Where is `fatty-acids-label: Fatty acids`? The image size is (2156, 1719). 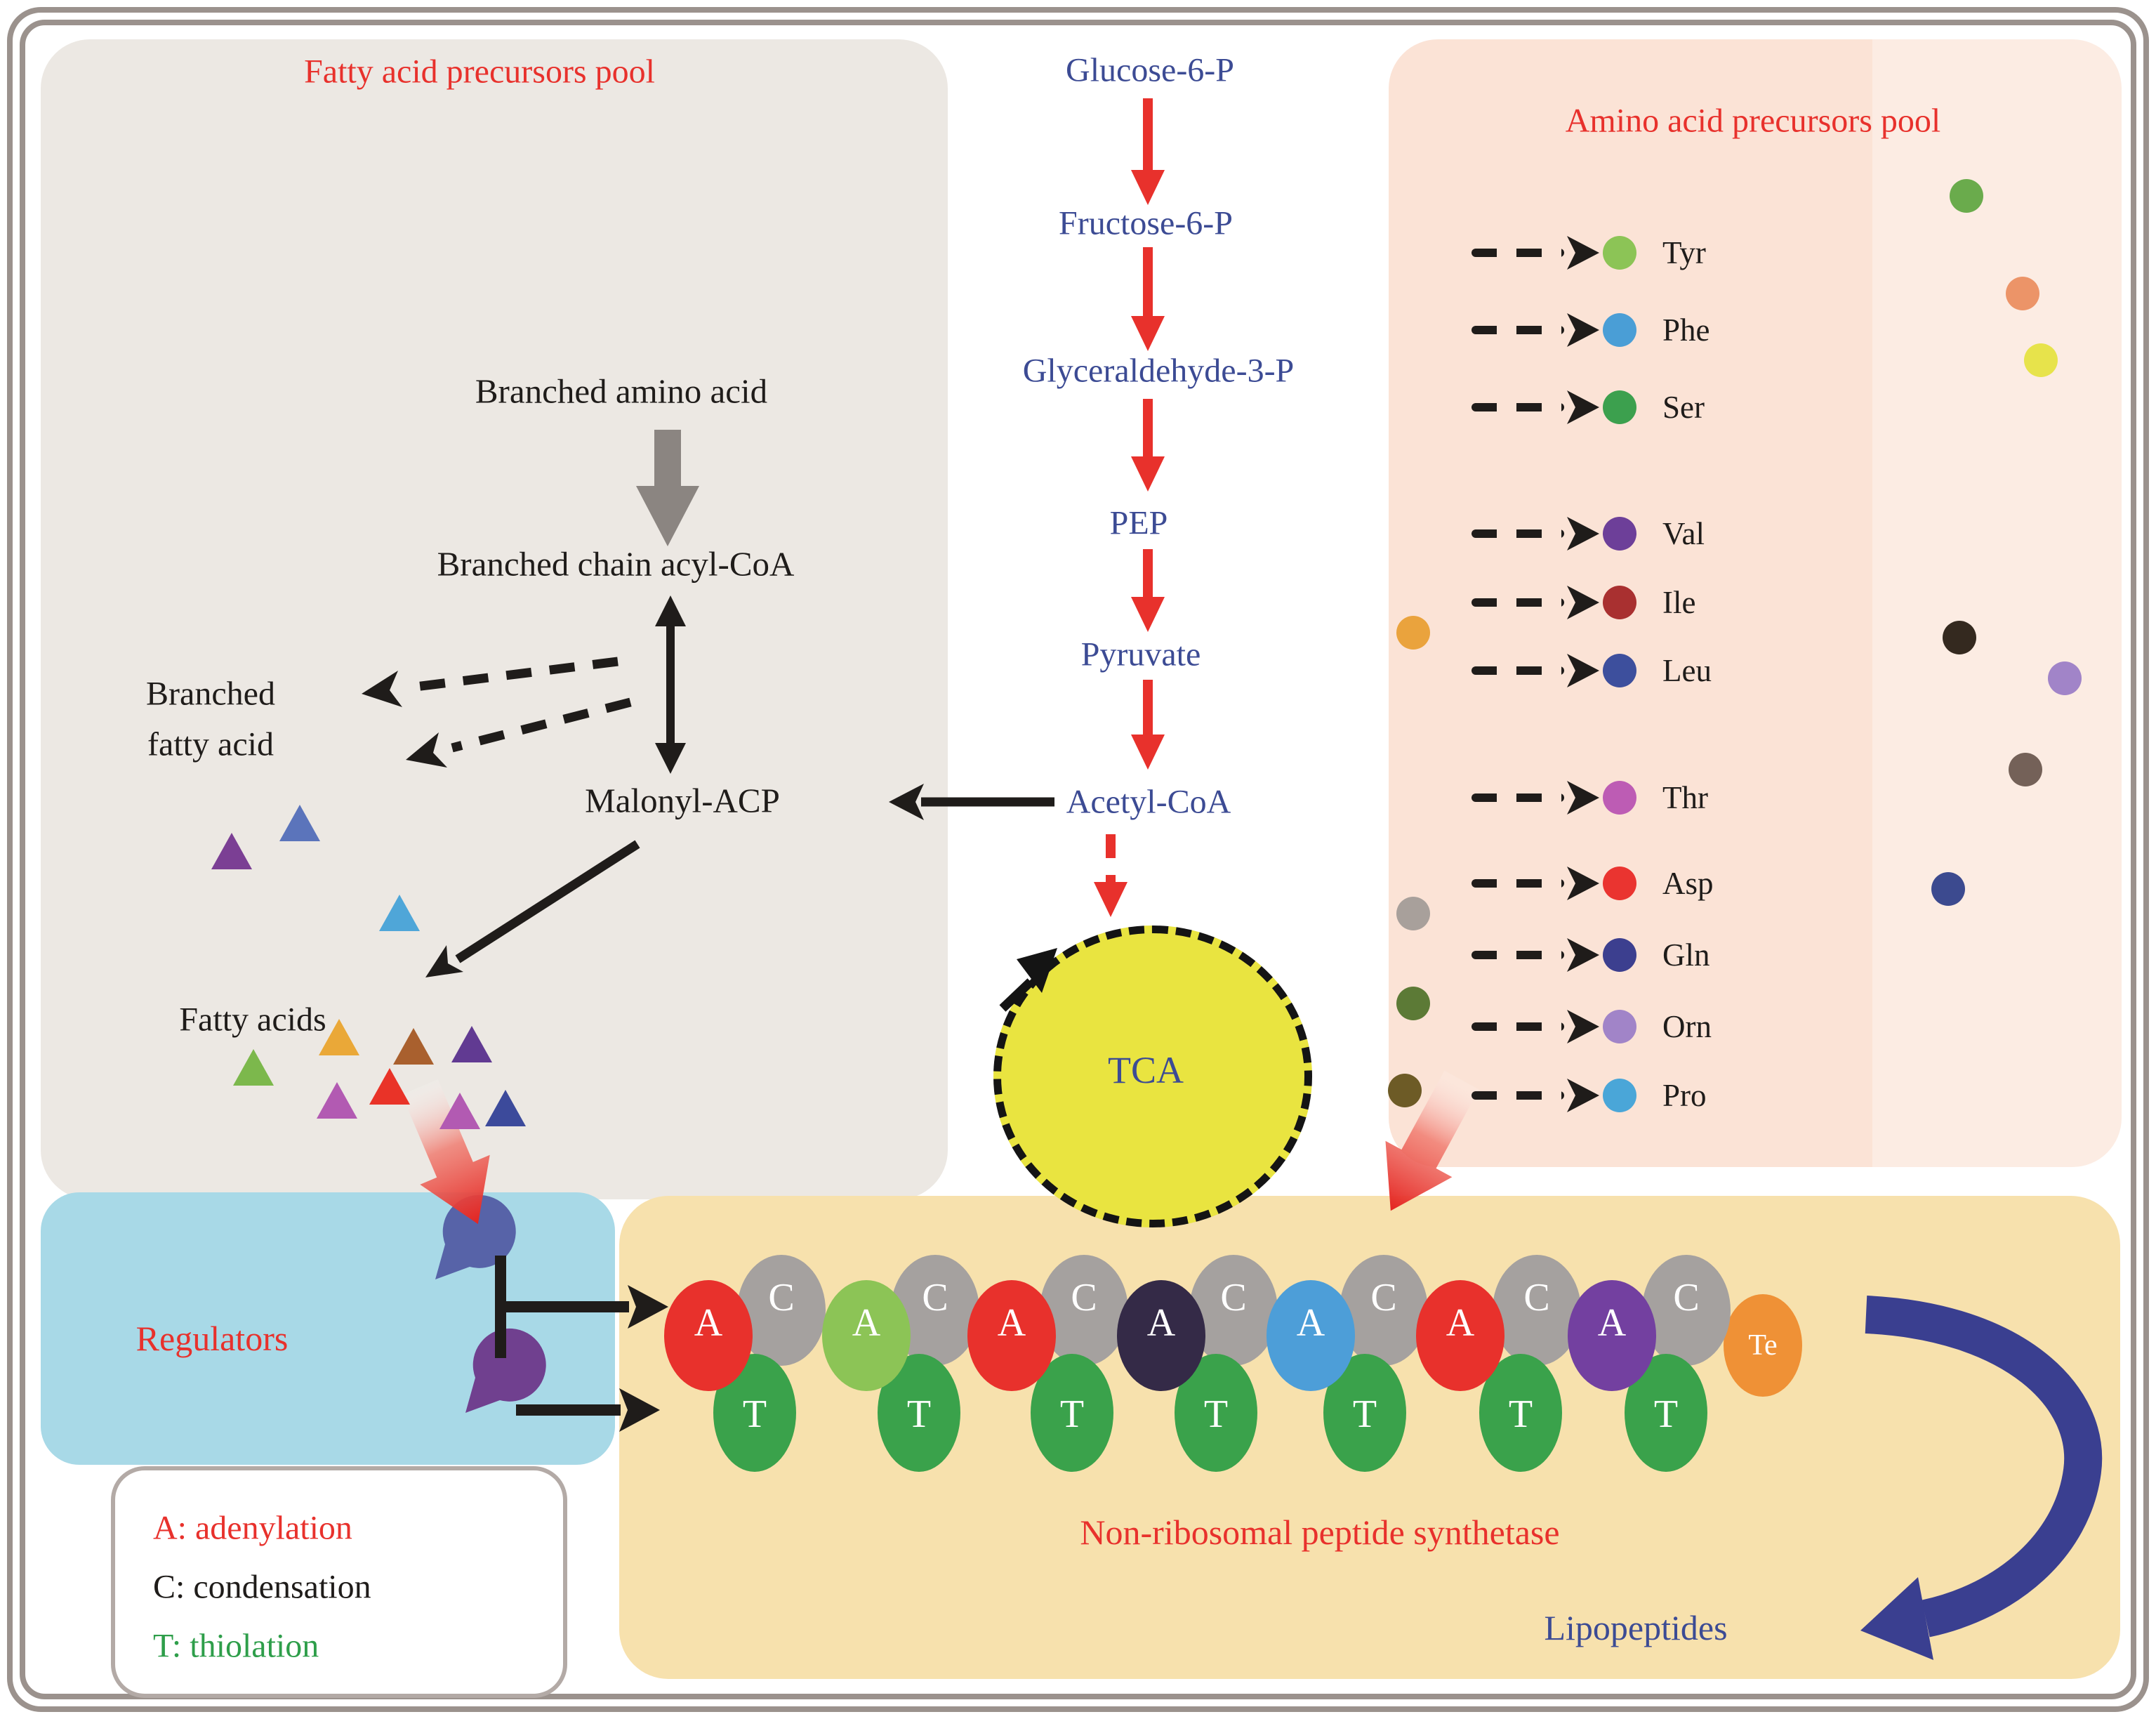
fatty-acids-label: Fatty acids is located at coordinates (252, 1020).